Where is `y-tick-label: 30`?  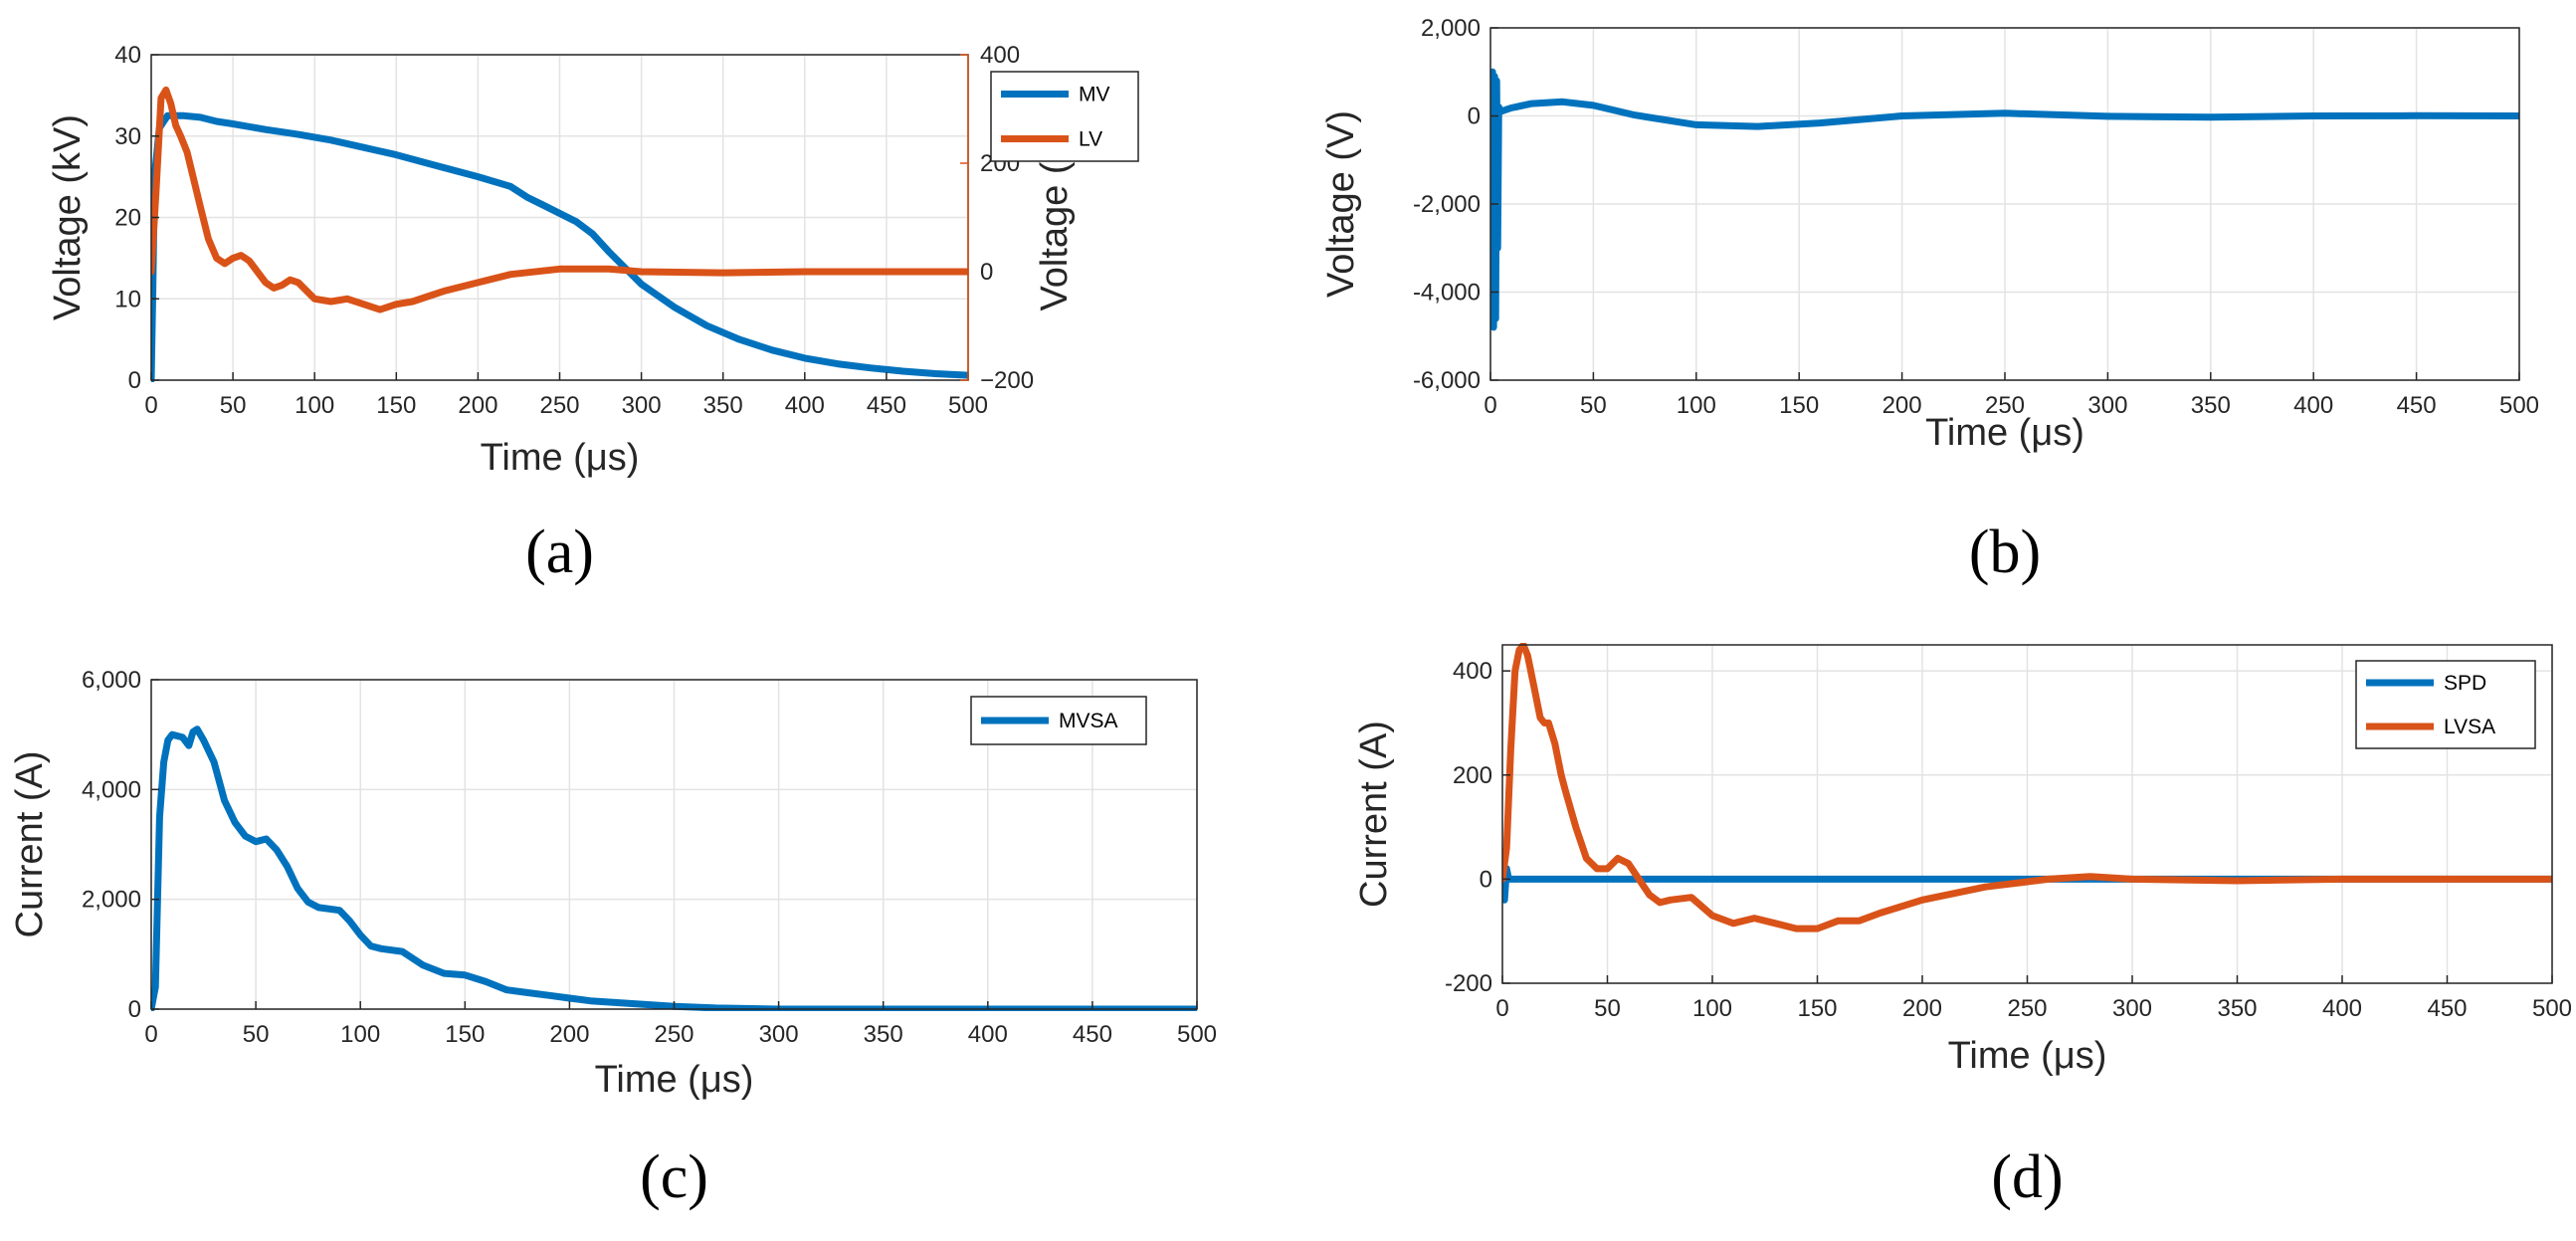 y-tick-label: 30 is located at coordinates (128, 136).